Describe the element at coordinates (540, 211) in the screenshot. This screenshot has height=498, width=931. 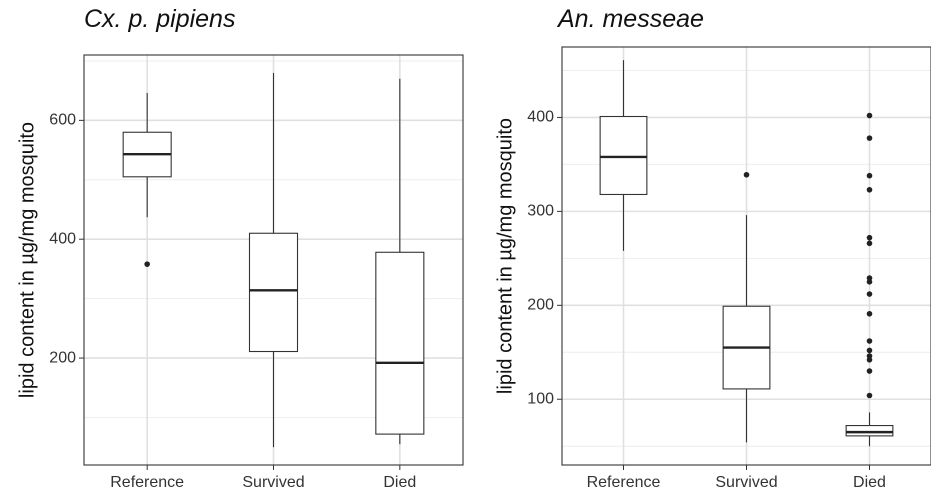
I see `y-tick-label: 300` at that location.